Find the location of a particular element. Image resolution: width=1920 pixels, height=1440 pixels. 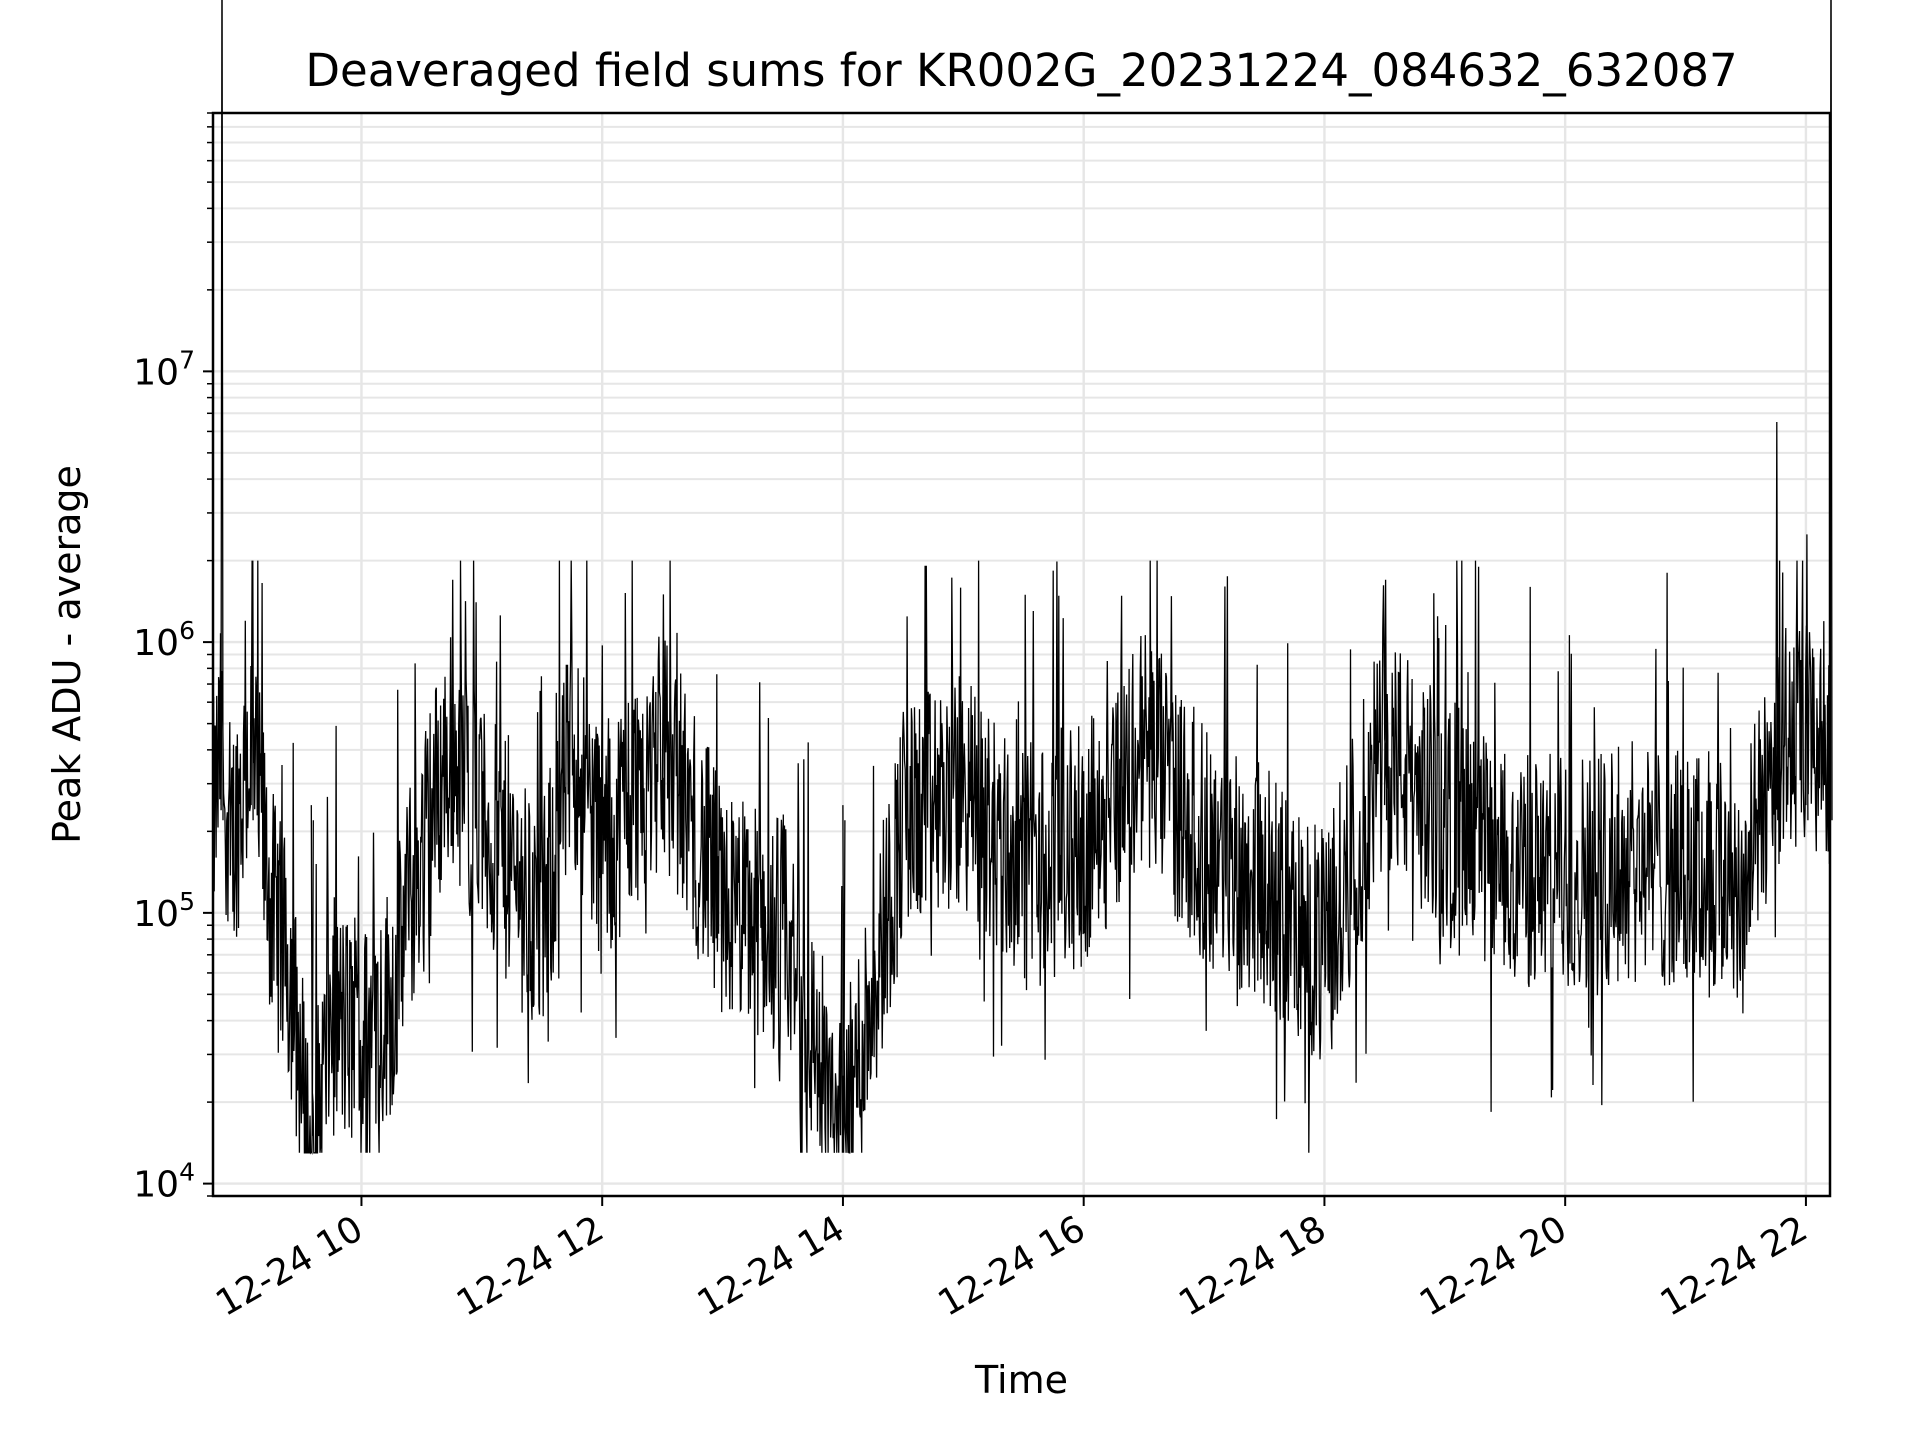

y-tick-label: 10⁶ is located at coordinates (164, 640).